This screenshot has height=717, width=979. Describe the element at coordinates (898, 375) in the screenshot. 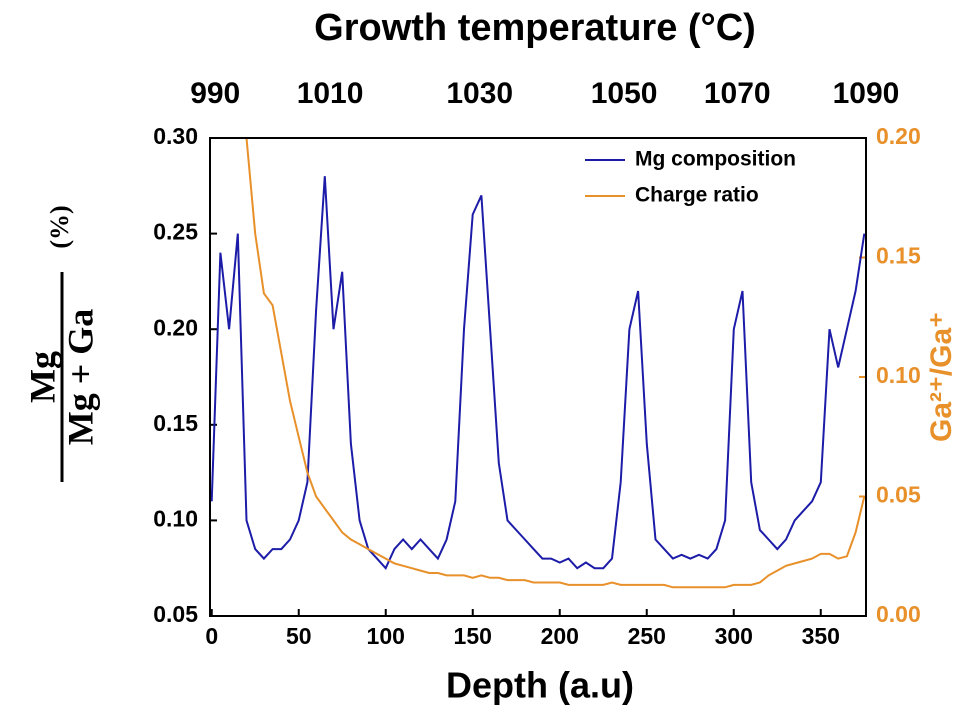

I see `y2-tick-label: 0.10` at that location.